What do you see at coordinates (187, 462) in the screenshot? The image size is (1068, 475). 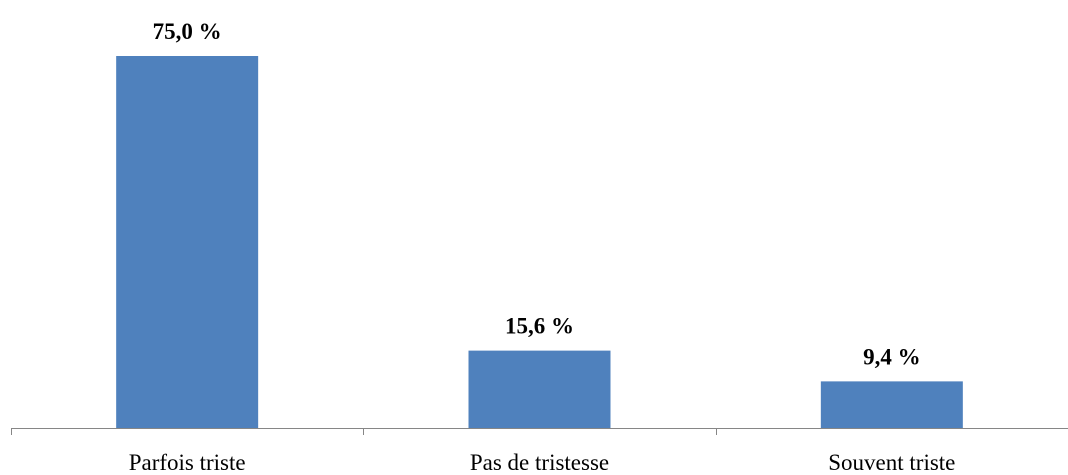 I see `category-label-1: Parfois triste` at bounding box center [187, 462].